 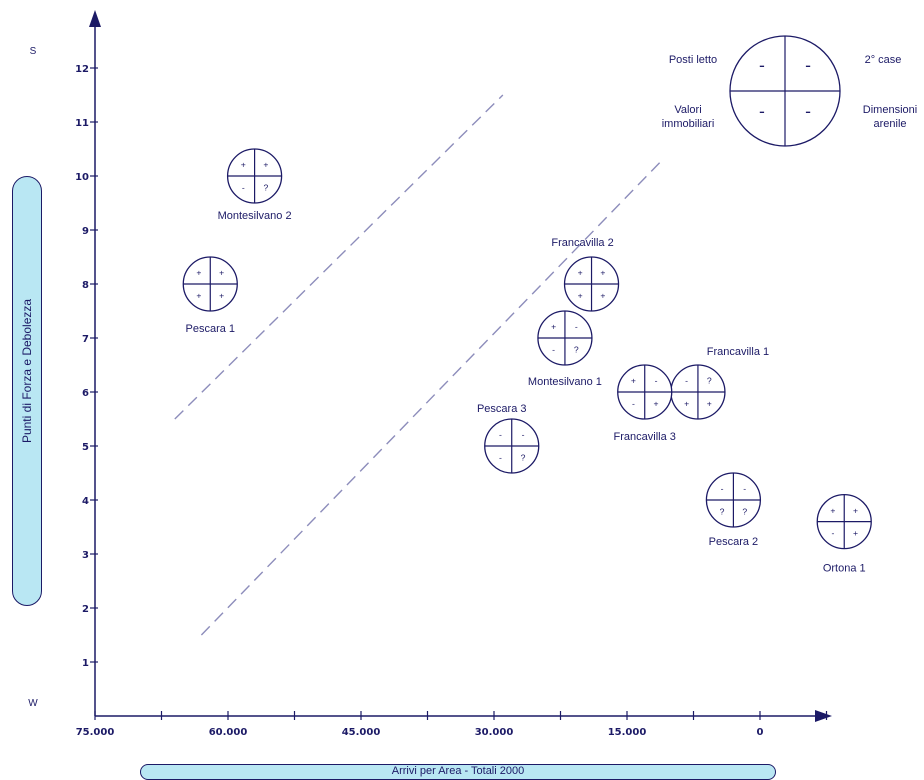 What do you see at coordinates (698, 392) in the screenshot?
I see `data-point: - ? + +` at bounding box center [698, 392].